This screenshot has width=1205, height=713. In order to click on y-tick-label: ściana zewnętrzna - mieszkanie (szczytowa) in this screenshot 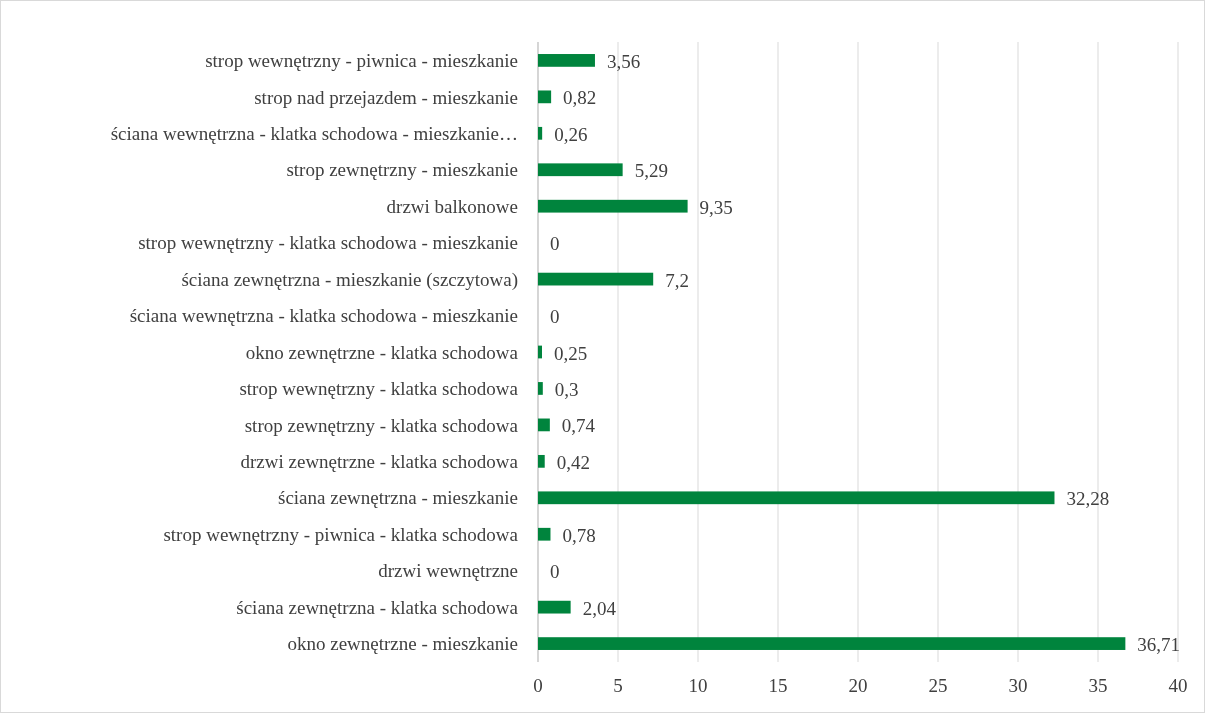, I will do `click(349, 279)`.